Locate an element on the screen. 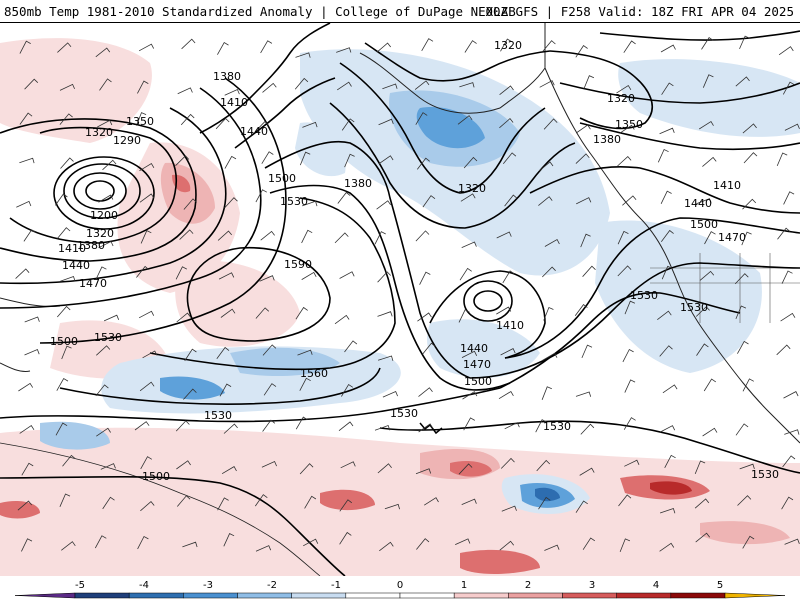 The image size is (800, 604). contour-label: 1440 is located at coordinates (254, 131).